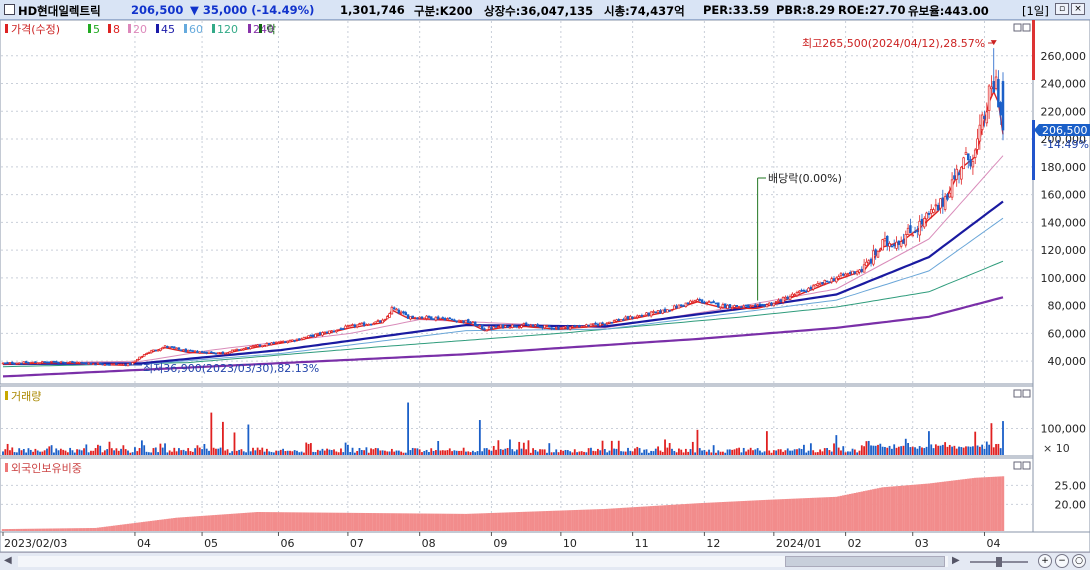 This screenshot has width=1090, height=570. What do you see at coordinates (1026, 27) in the screenshot?
I see `panel-close-icon` at bounding box center [1026, 27].